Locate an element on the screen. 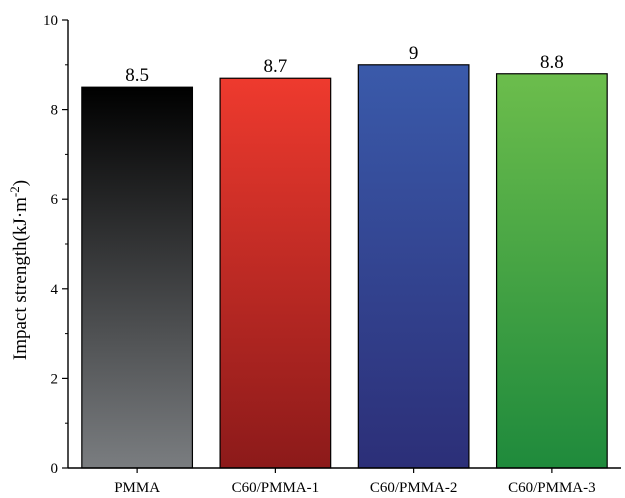  y-axis-title-main: Impact strength(kJ·m is located at coordinates (20, 278).